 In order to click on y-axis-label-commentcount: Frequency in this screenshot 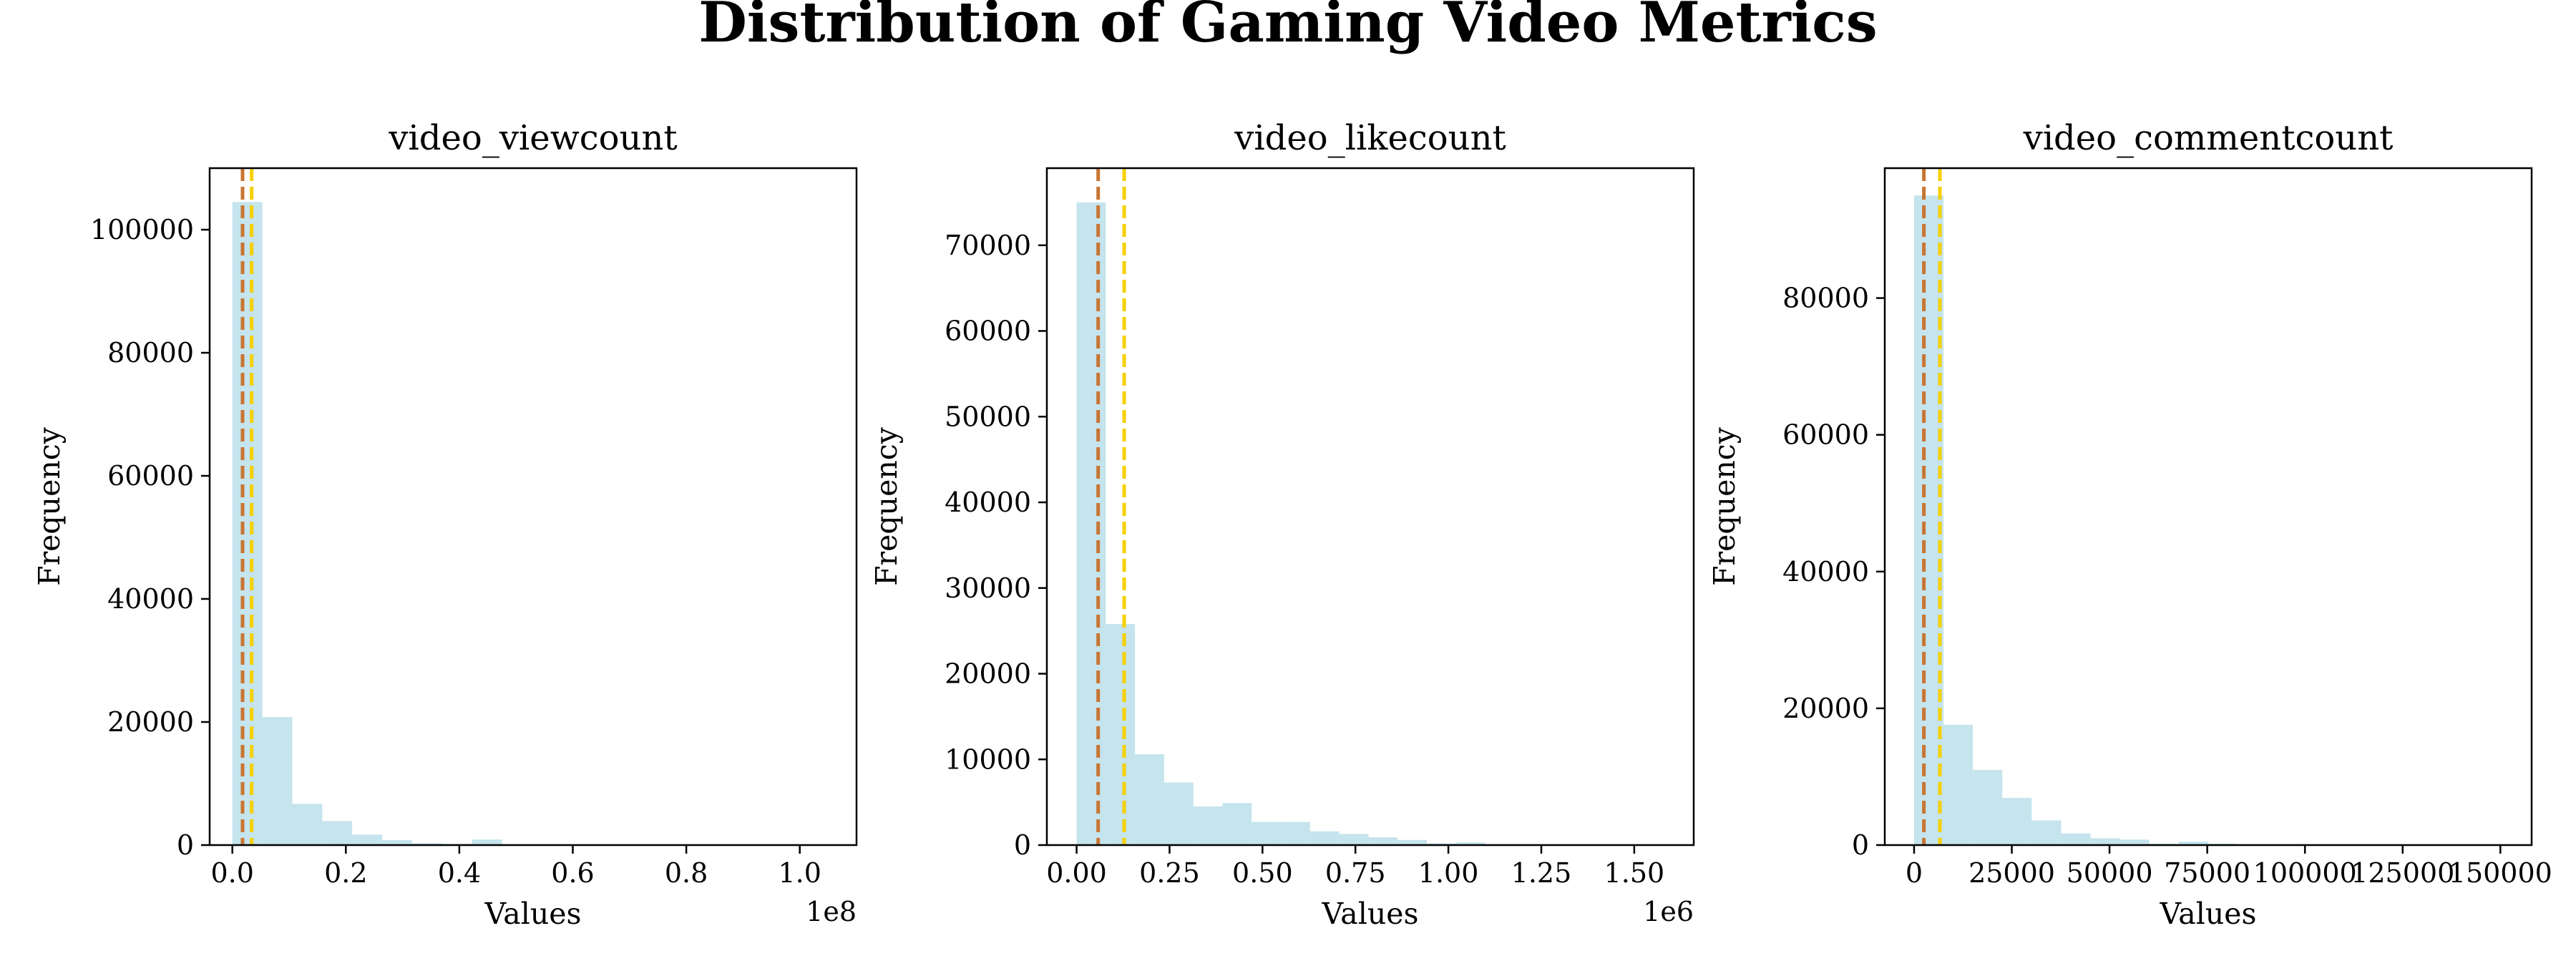, I will do `click(1724, 506)`.